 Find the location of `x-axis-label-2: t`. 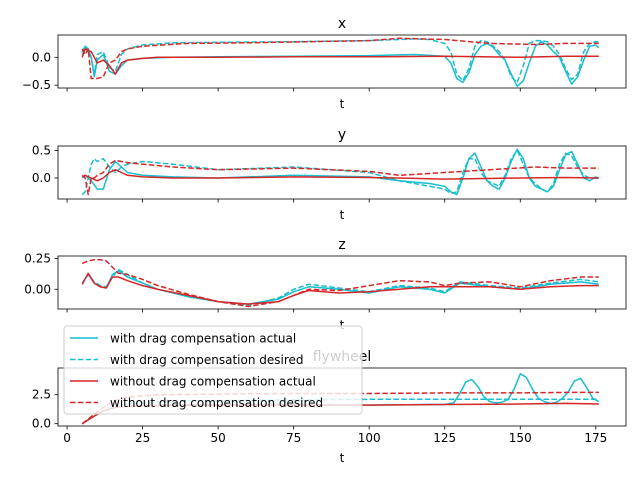

x-axis-label-2: t is located at coordinates (342, 325).